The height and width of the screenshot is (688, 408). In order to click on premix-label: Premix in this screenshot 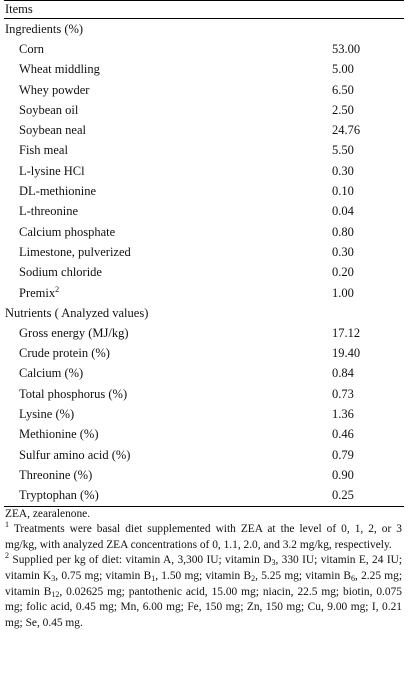, I will do `click(37, 292)`.